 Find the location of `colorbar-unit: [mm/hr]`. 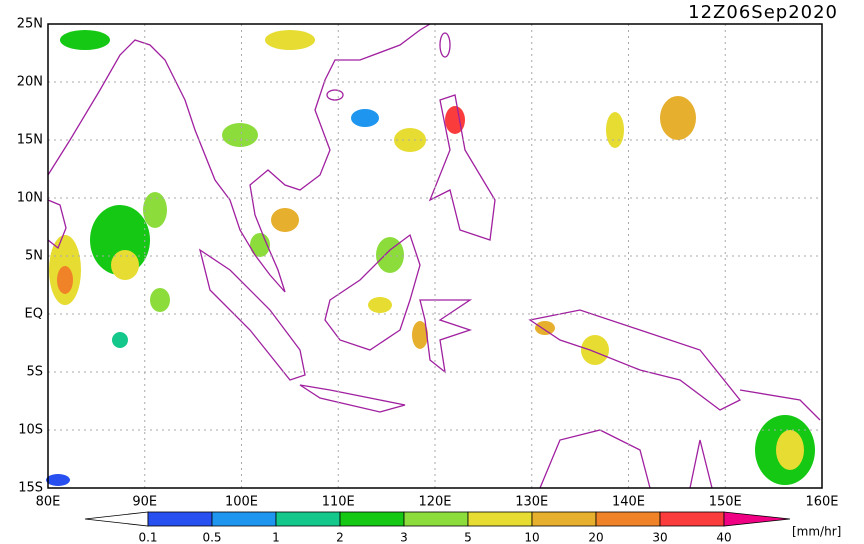

colorbar-unit: [mm/hr] is located at coordinates (816, 532).